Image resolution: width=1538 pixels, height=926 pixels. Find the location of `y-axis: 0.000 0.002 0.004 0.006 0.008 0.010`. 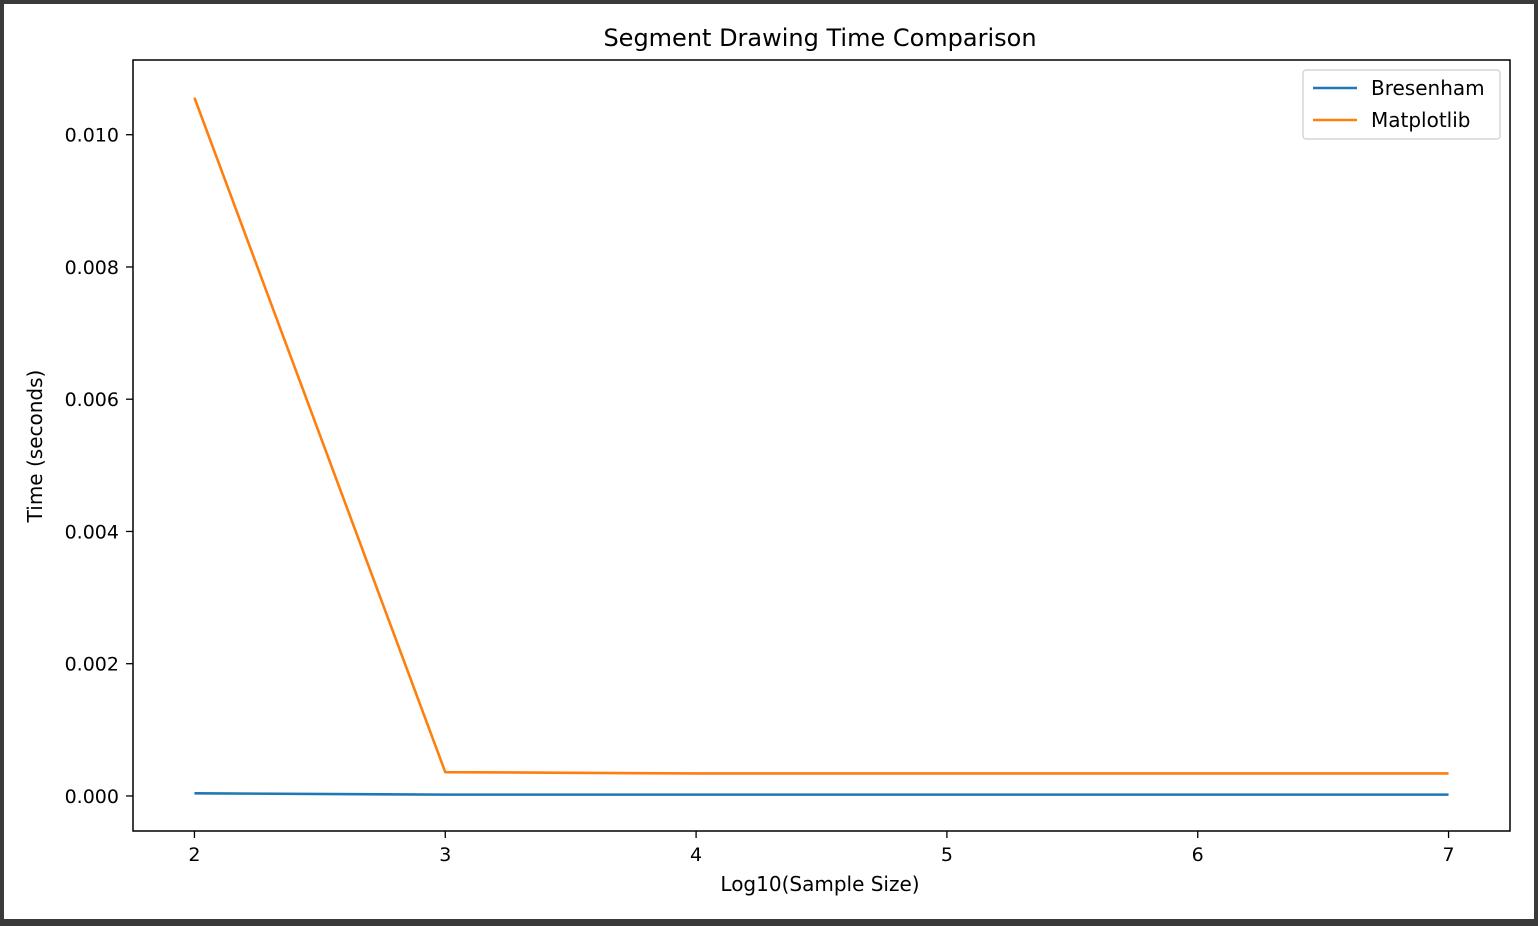

y-axis: 0.000 0.002 0.004 0.006 0.008 0.010 is located at coordinates (99, 466).